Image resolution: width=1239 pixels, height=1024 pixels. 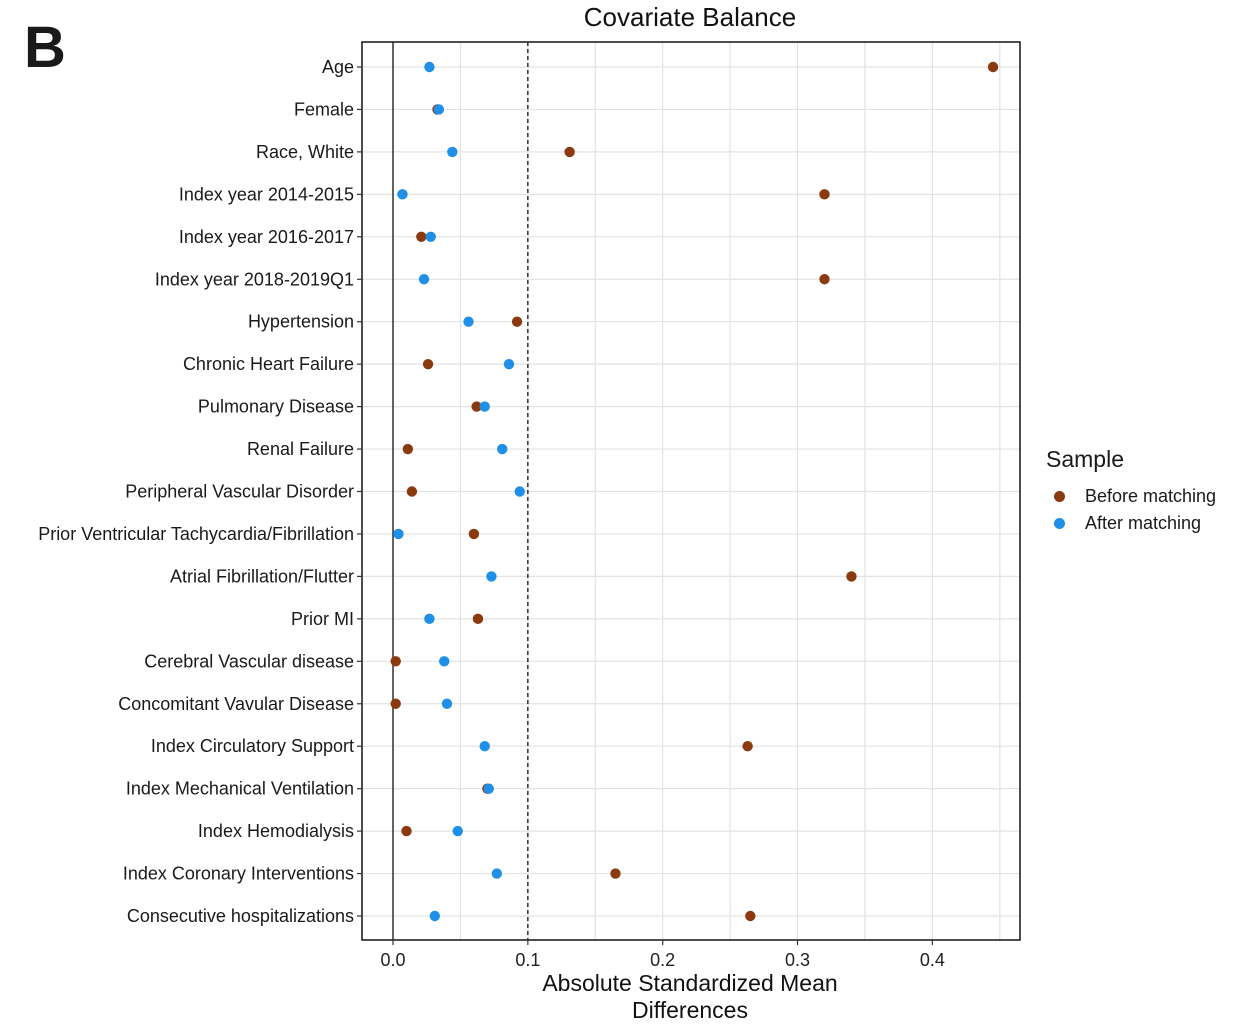 I want to click on point-before-matching-renal-failure, so click(x=408, y=449).